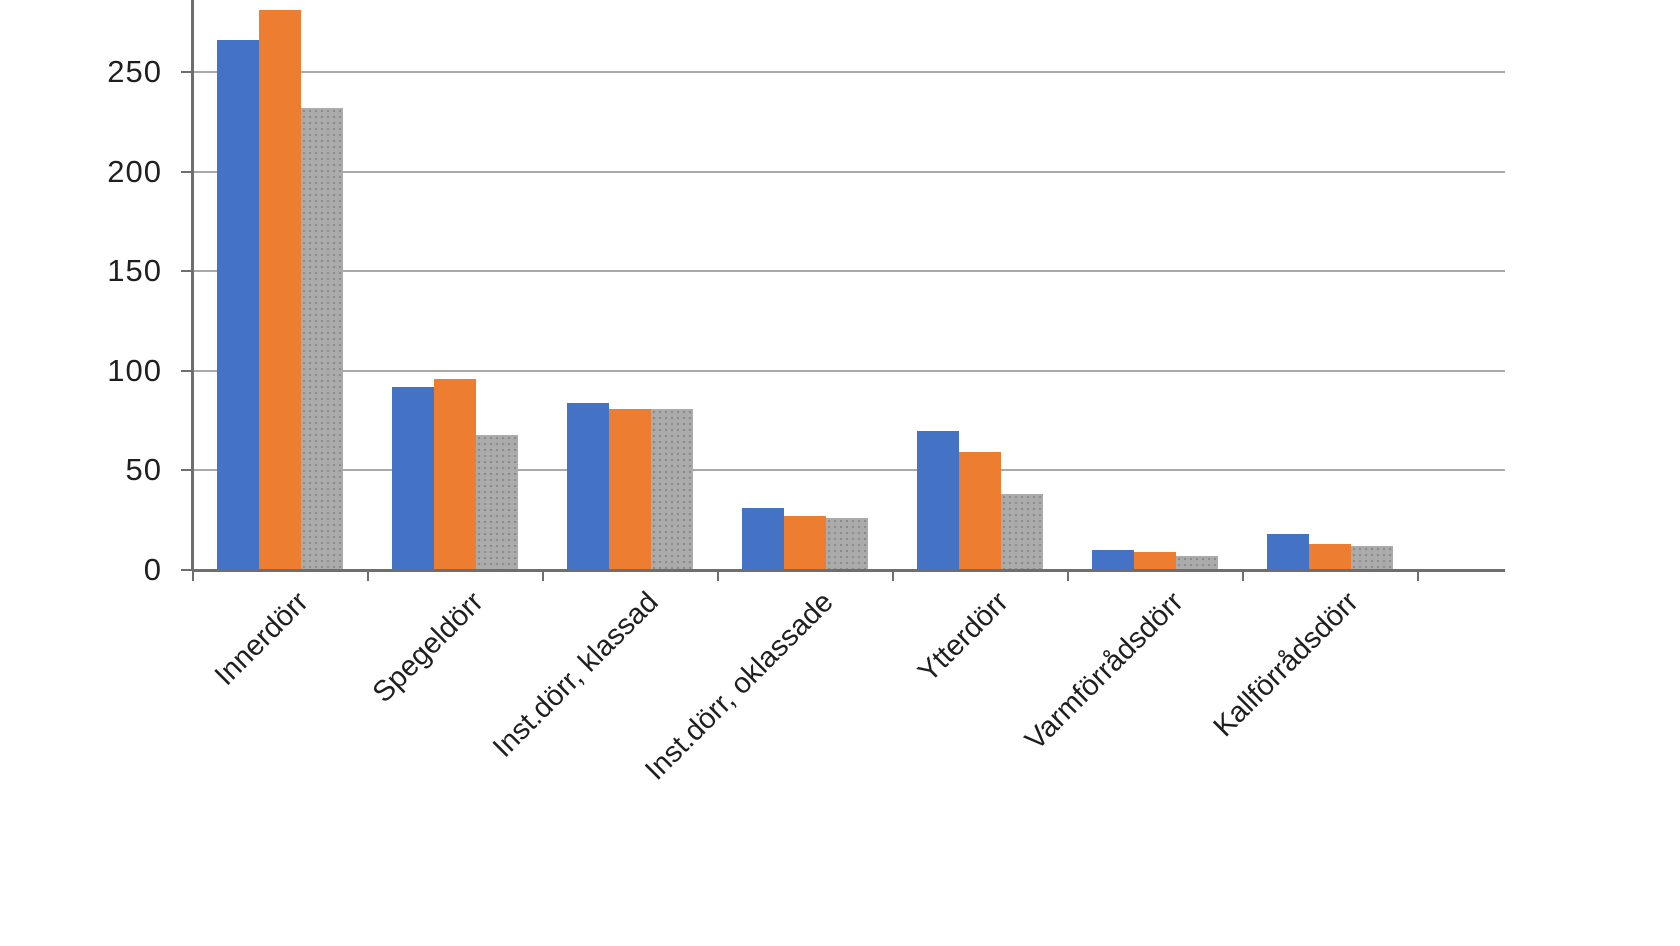  I want to click on x-axis-category-label: Innerdörr, so click(261, 639).